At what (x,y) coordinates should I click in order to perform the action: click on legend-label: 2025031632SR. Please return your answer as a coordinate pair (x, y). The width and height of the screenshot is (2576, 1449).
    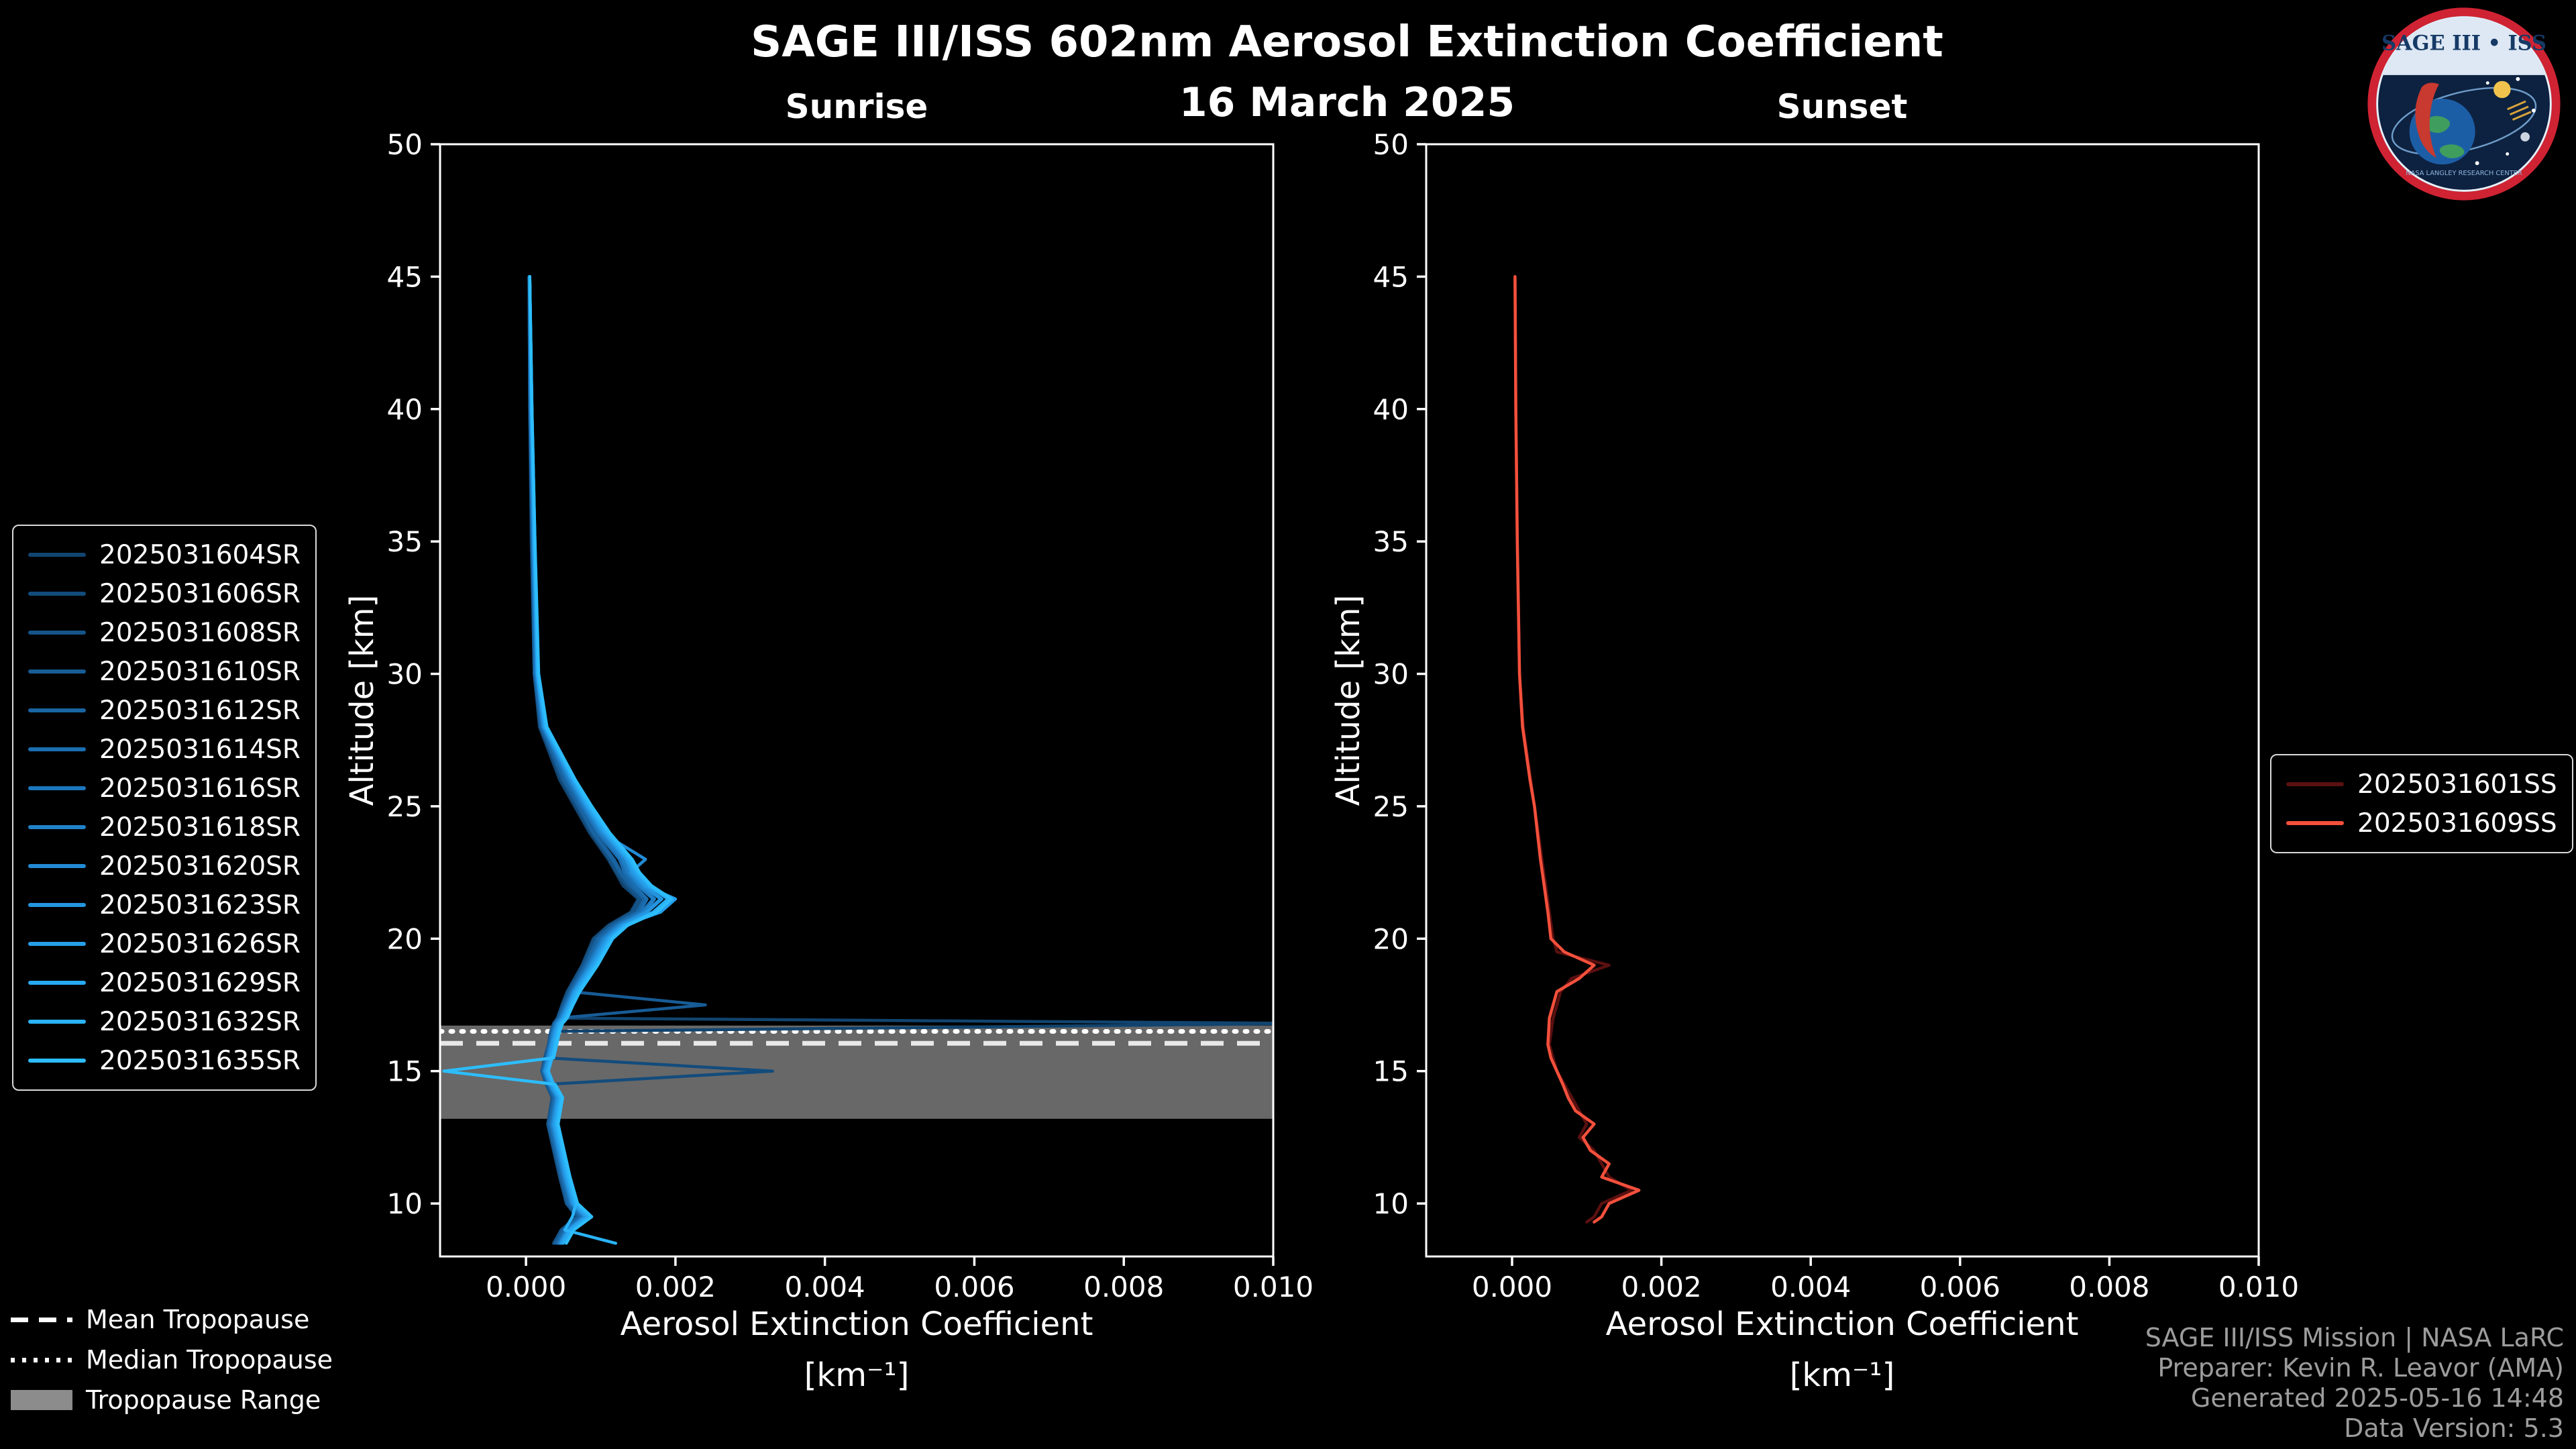
    Looking at the image, I should click on (200, 1021).